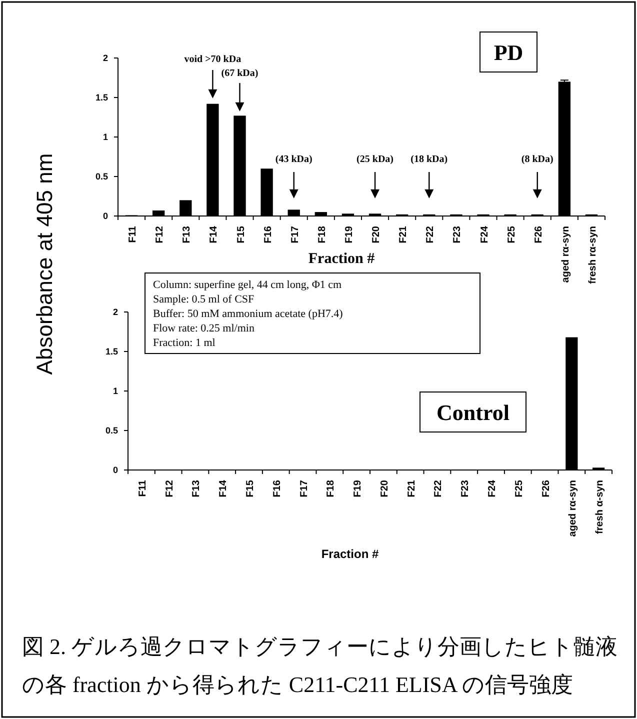 The height and width of the screenshot is (719, 637). What do you see at coordinates (239, 73) in the screenshot?
I see `annotation: (67 kDa)` at bounding box center [239, 73].